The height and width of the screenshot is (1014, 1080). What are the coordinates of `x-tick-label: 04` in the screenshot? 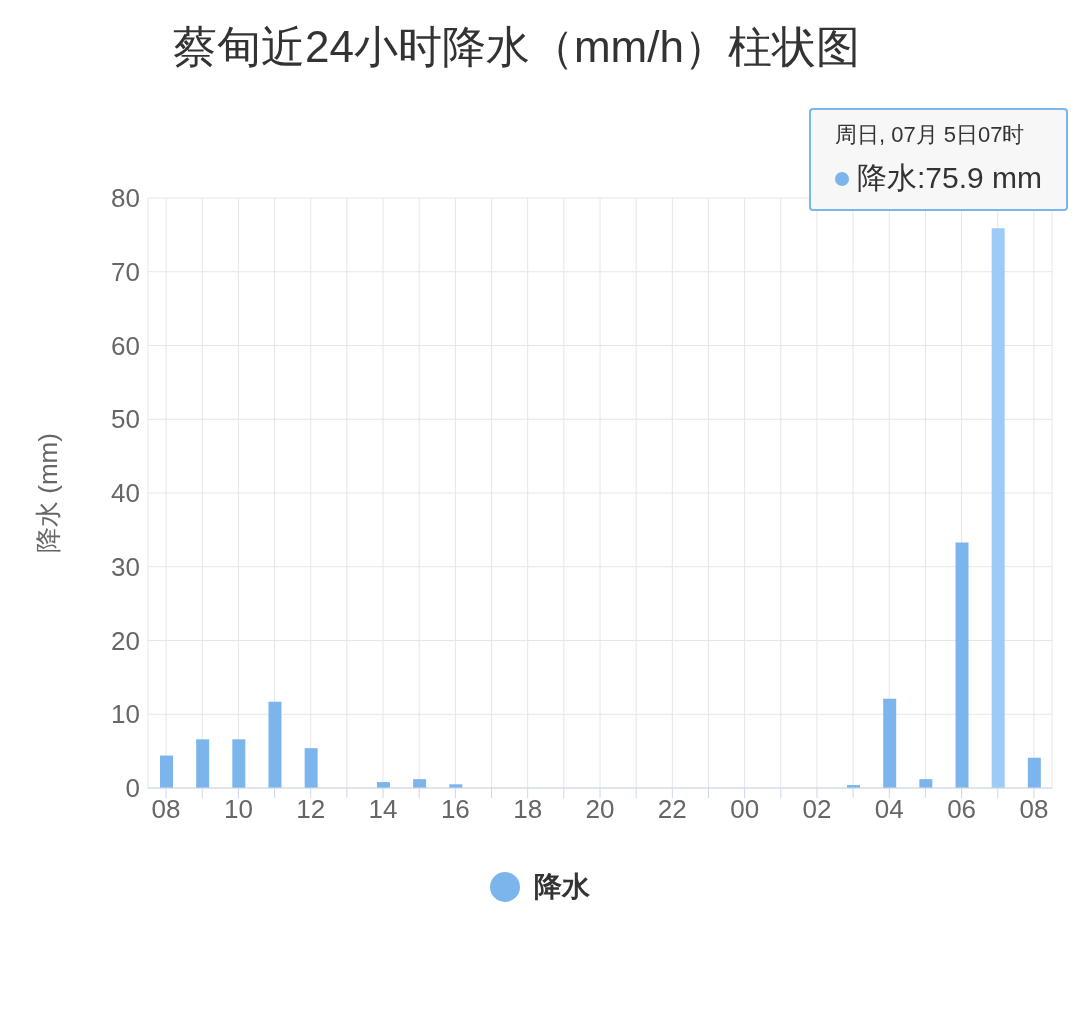 It's located at (889, 809).